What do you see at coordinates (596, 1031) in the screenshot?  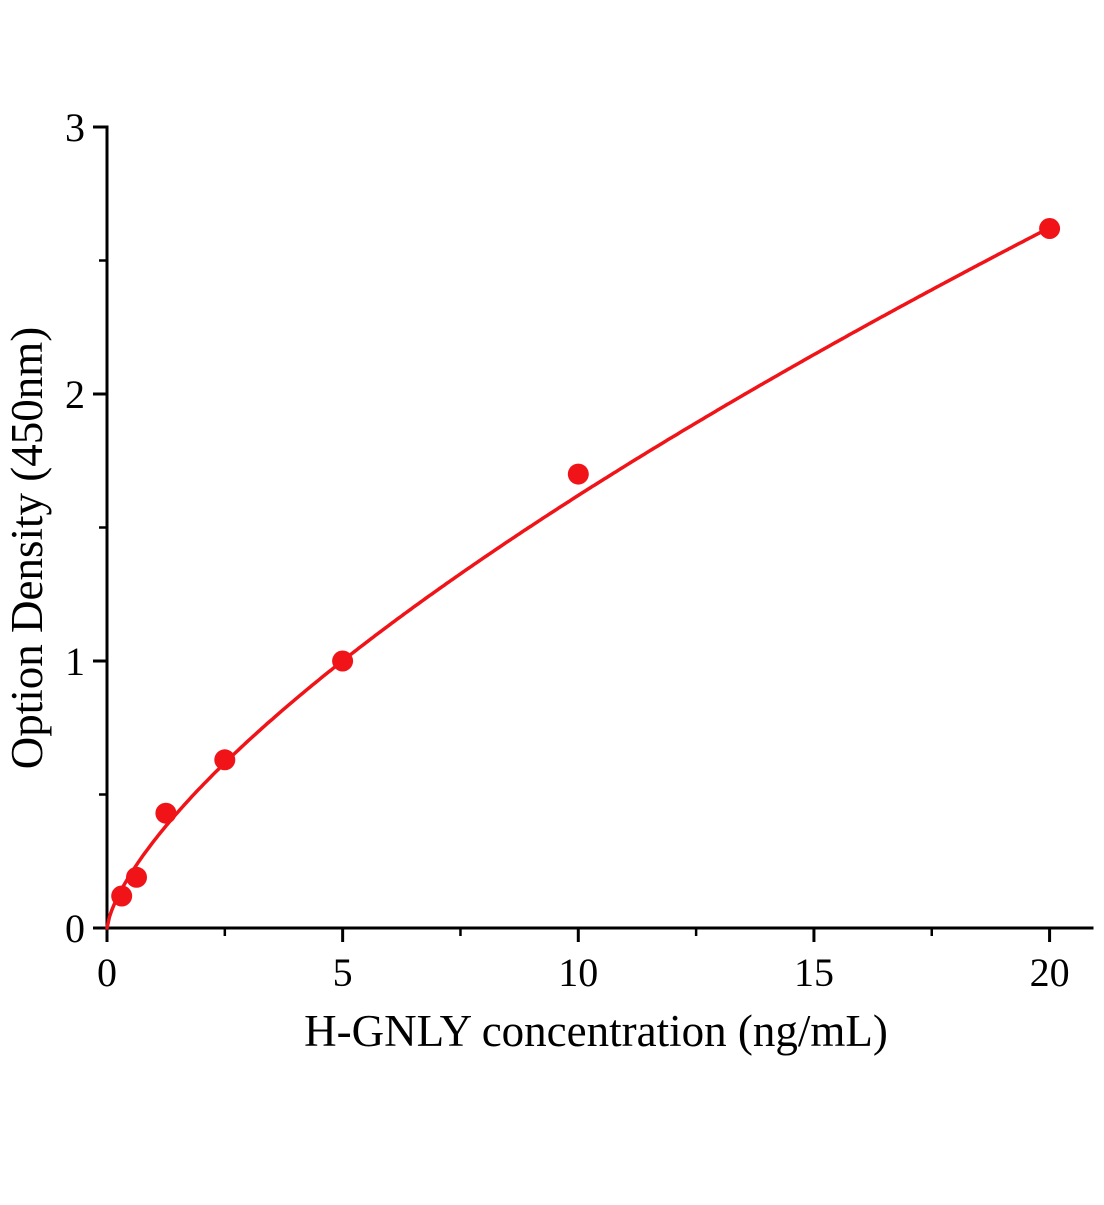 I see `x-axis-title: H-GNLY concentration (ng/mL)` at bounding box center [596, 1031].